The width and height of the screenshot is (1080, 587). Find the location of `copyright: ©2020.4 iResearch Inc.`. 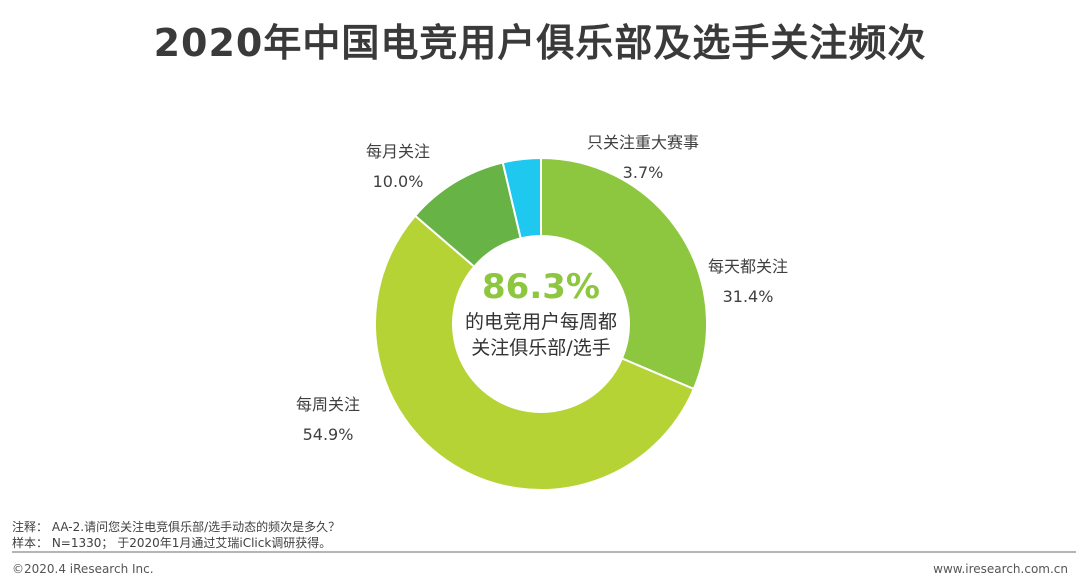

copyright: ©2020.4 iResearch Inc. is located at coordinates (83, 569).